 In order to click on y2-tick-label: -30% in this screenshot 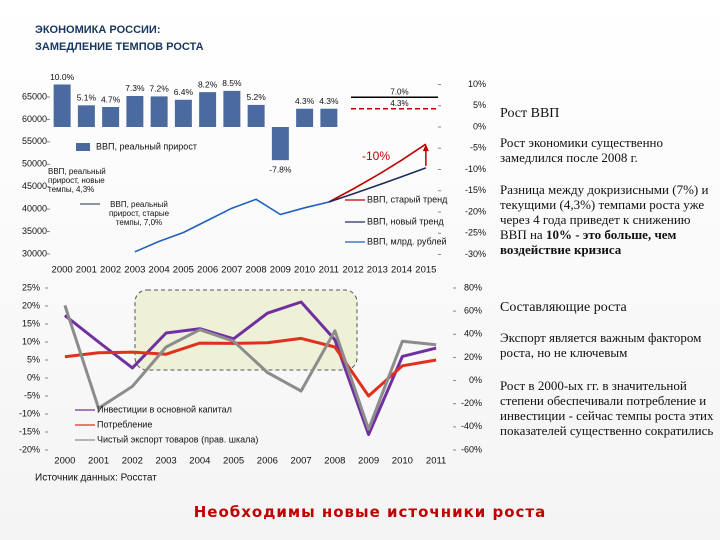, I will do `click(475, 254)`.